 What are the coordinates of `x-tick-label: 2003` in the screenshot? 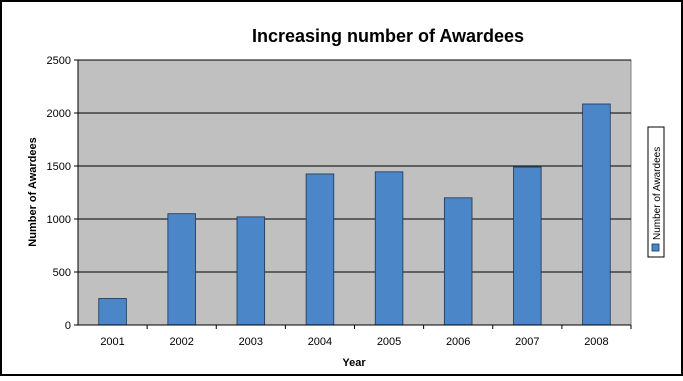 It's located at (251, 342).